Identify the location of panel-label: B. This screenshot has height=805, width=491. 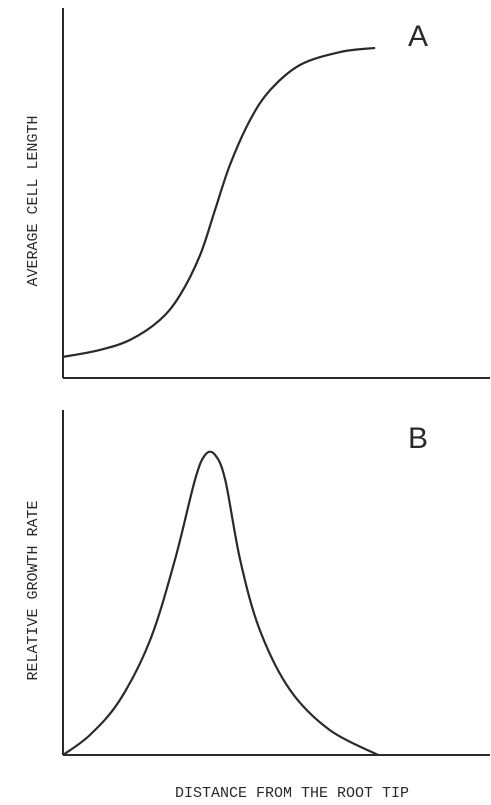
(418, 438).